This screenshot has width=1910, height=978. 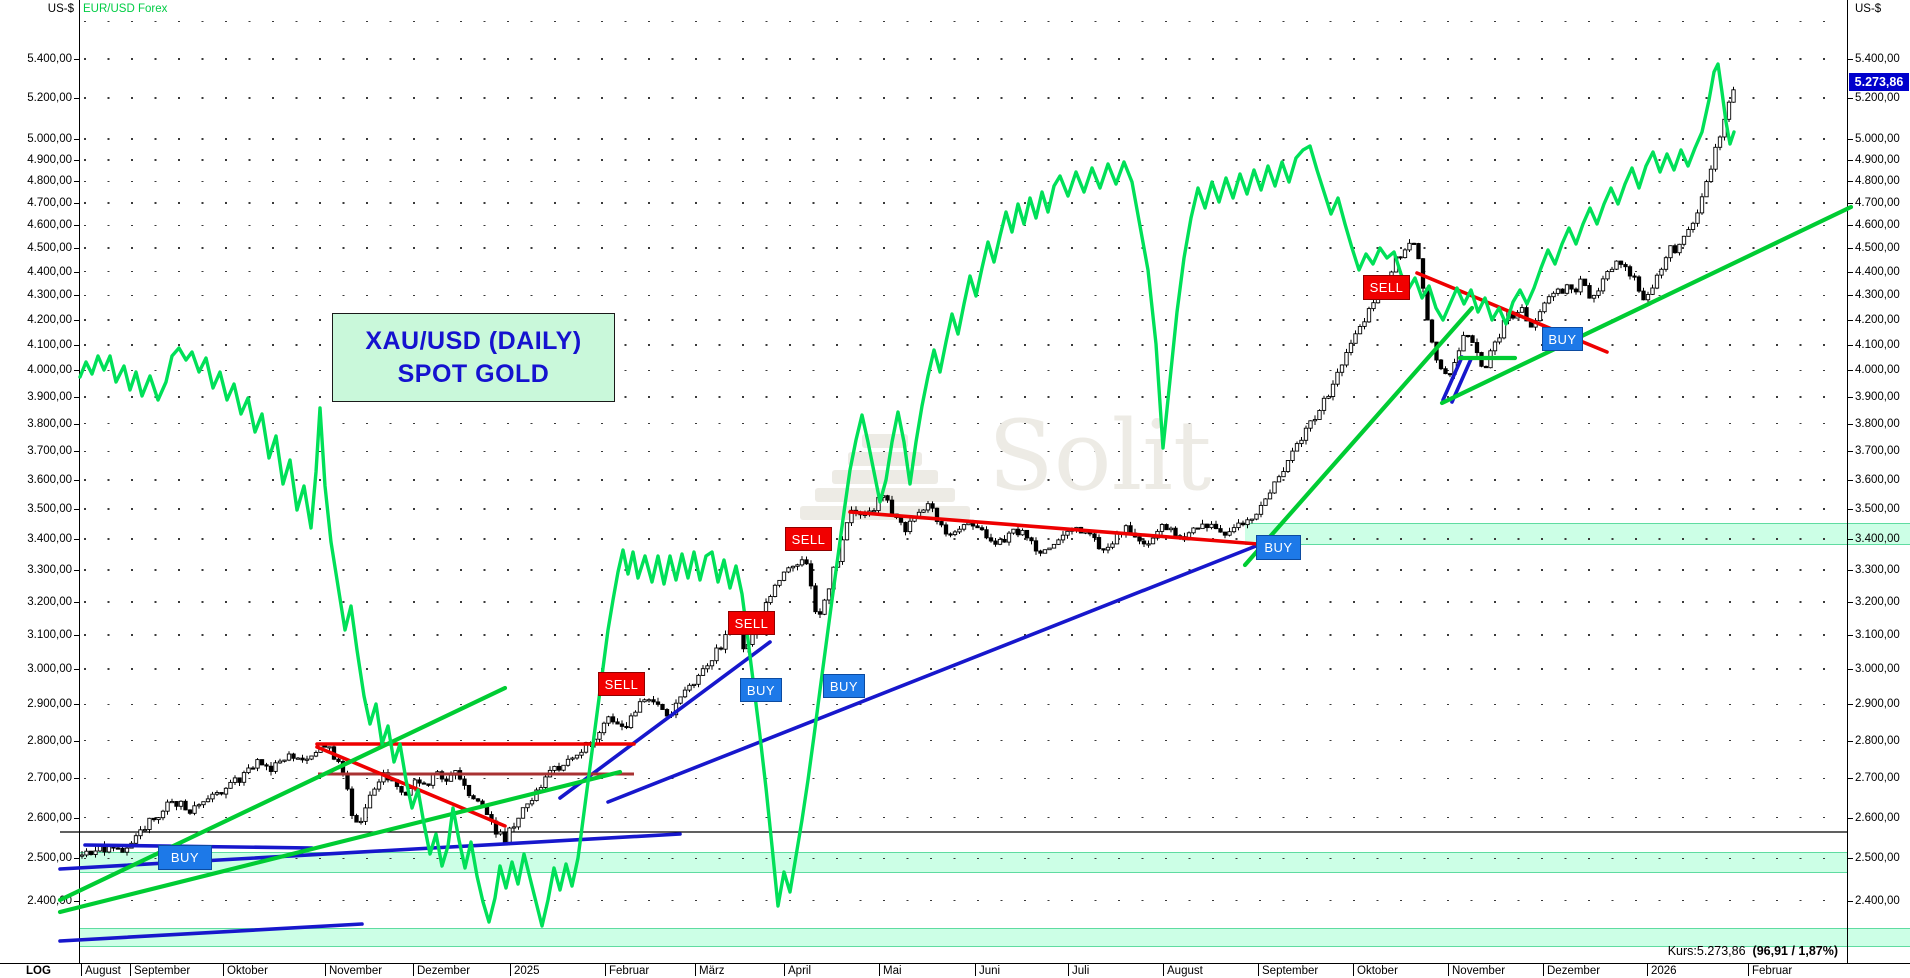 I want to click on log-scale-label: LOG, so click(x=38, y=971).